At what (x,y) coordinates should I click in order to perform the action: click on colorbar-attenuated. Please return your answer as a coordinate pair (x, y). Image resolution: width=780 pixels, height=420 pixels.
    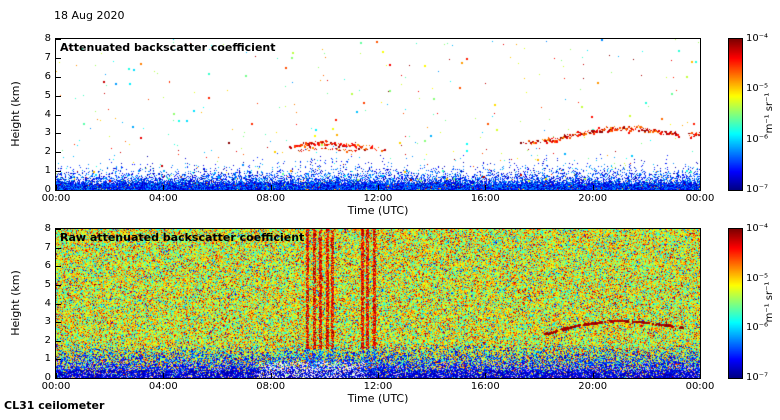
    Looking at the image, I should click on (735, 114).